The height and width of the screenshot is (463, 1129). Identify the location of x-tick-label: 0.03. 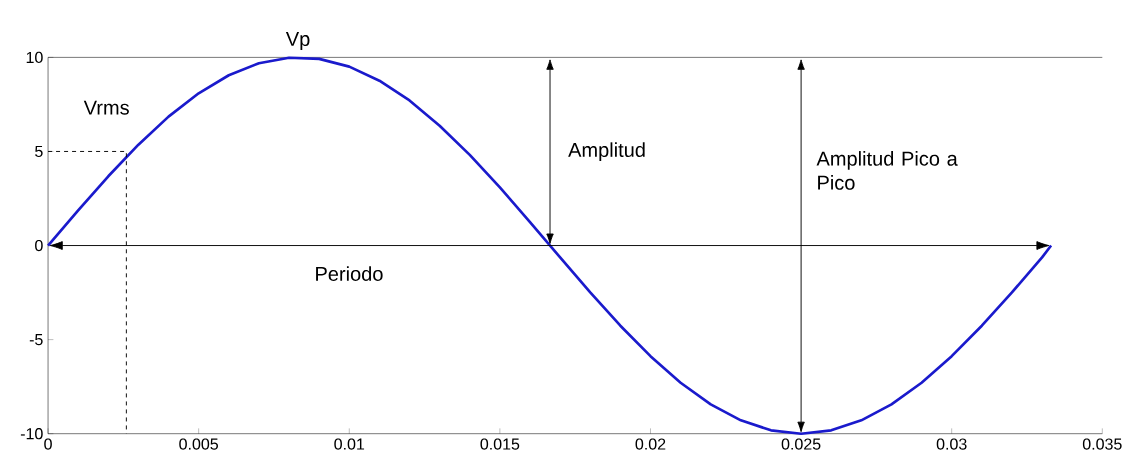
(951, 444).